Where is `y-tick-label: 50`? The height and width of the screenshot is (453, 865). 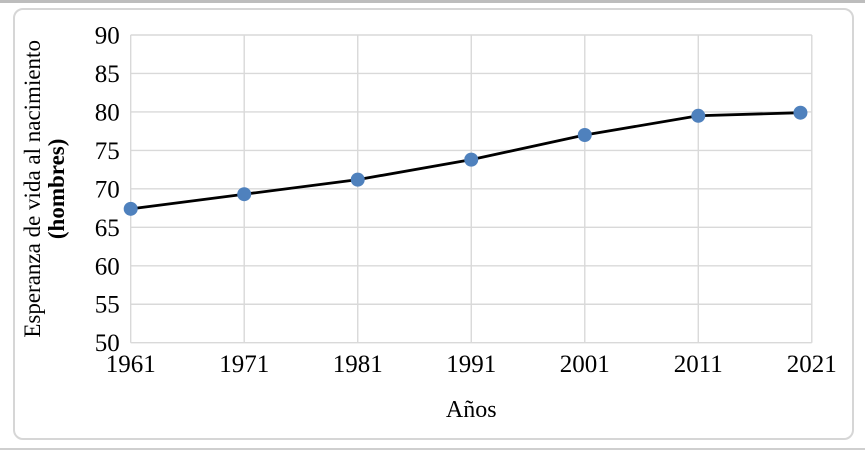 y-tick-label: 50 is located at coordinates (107, 343).